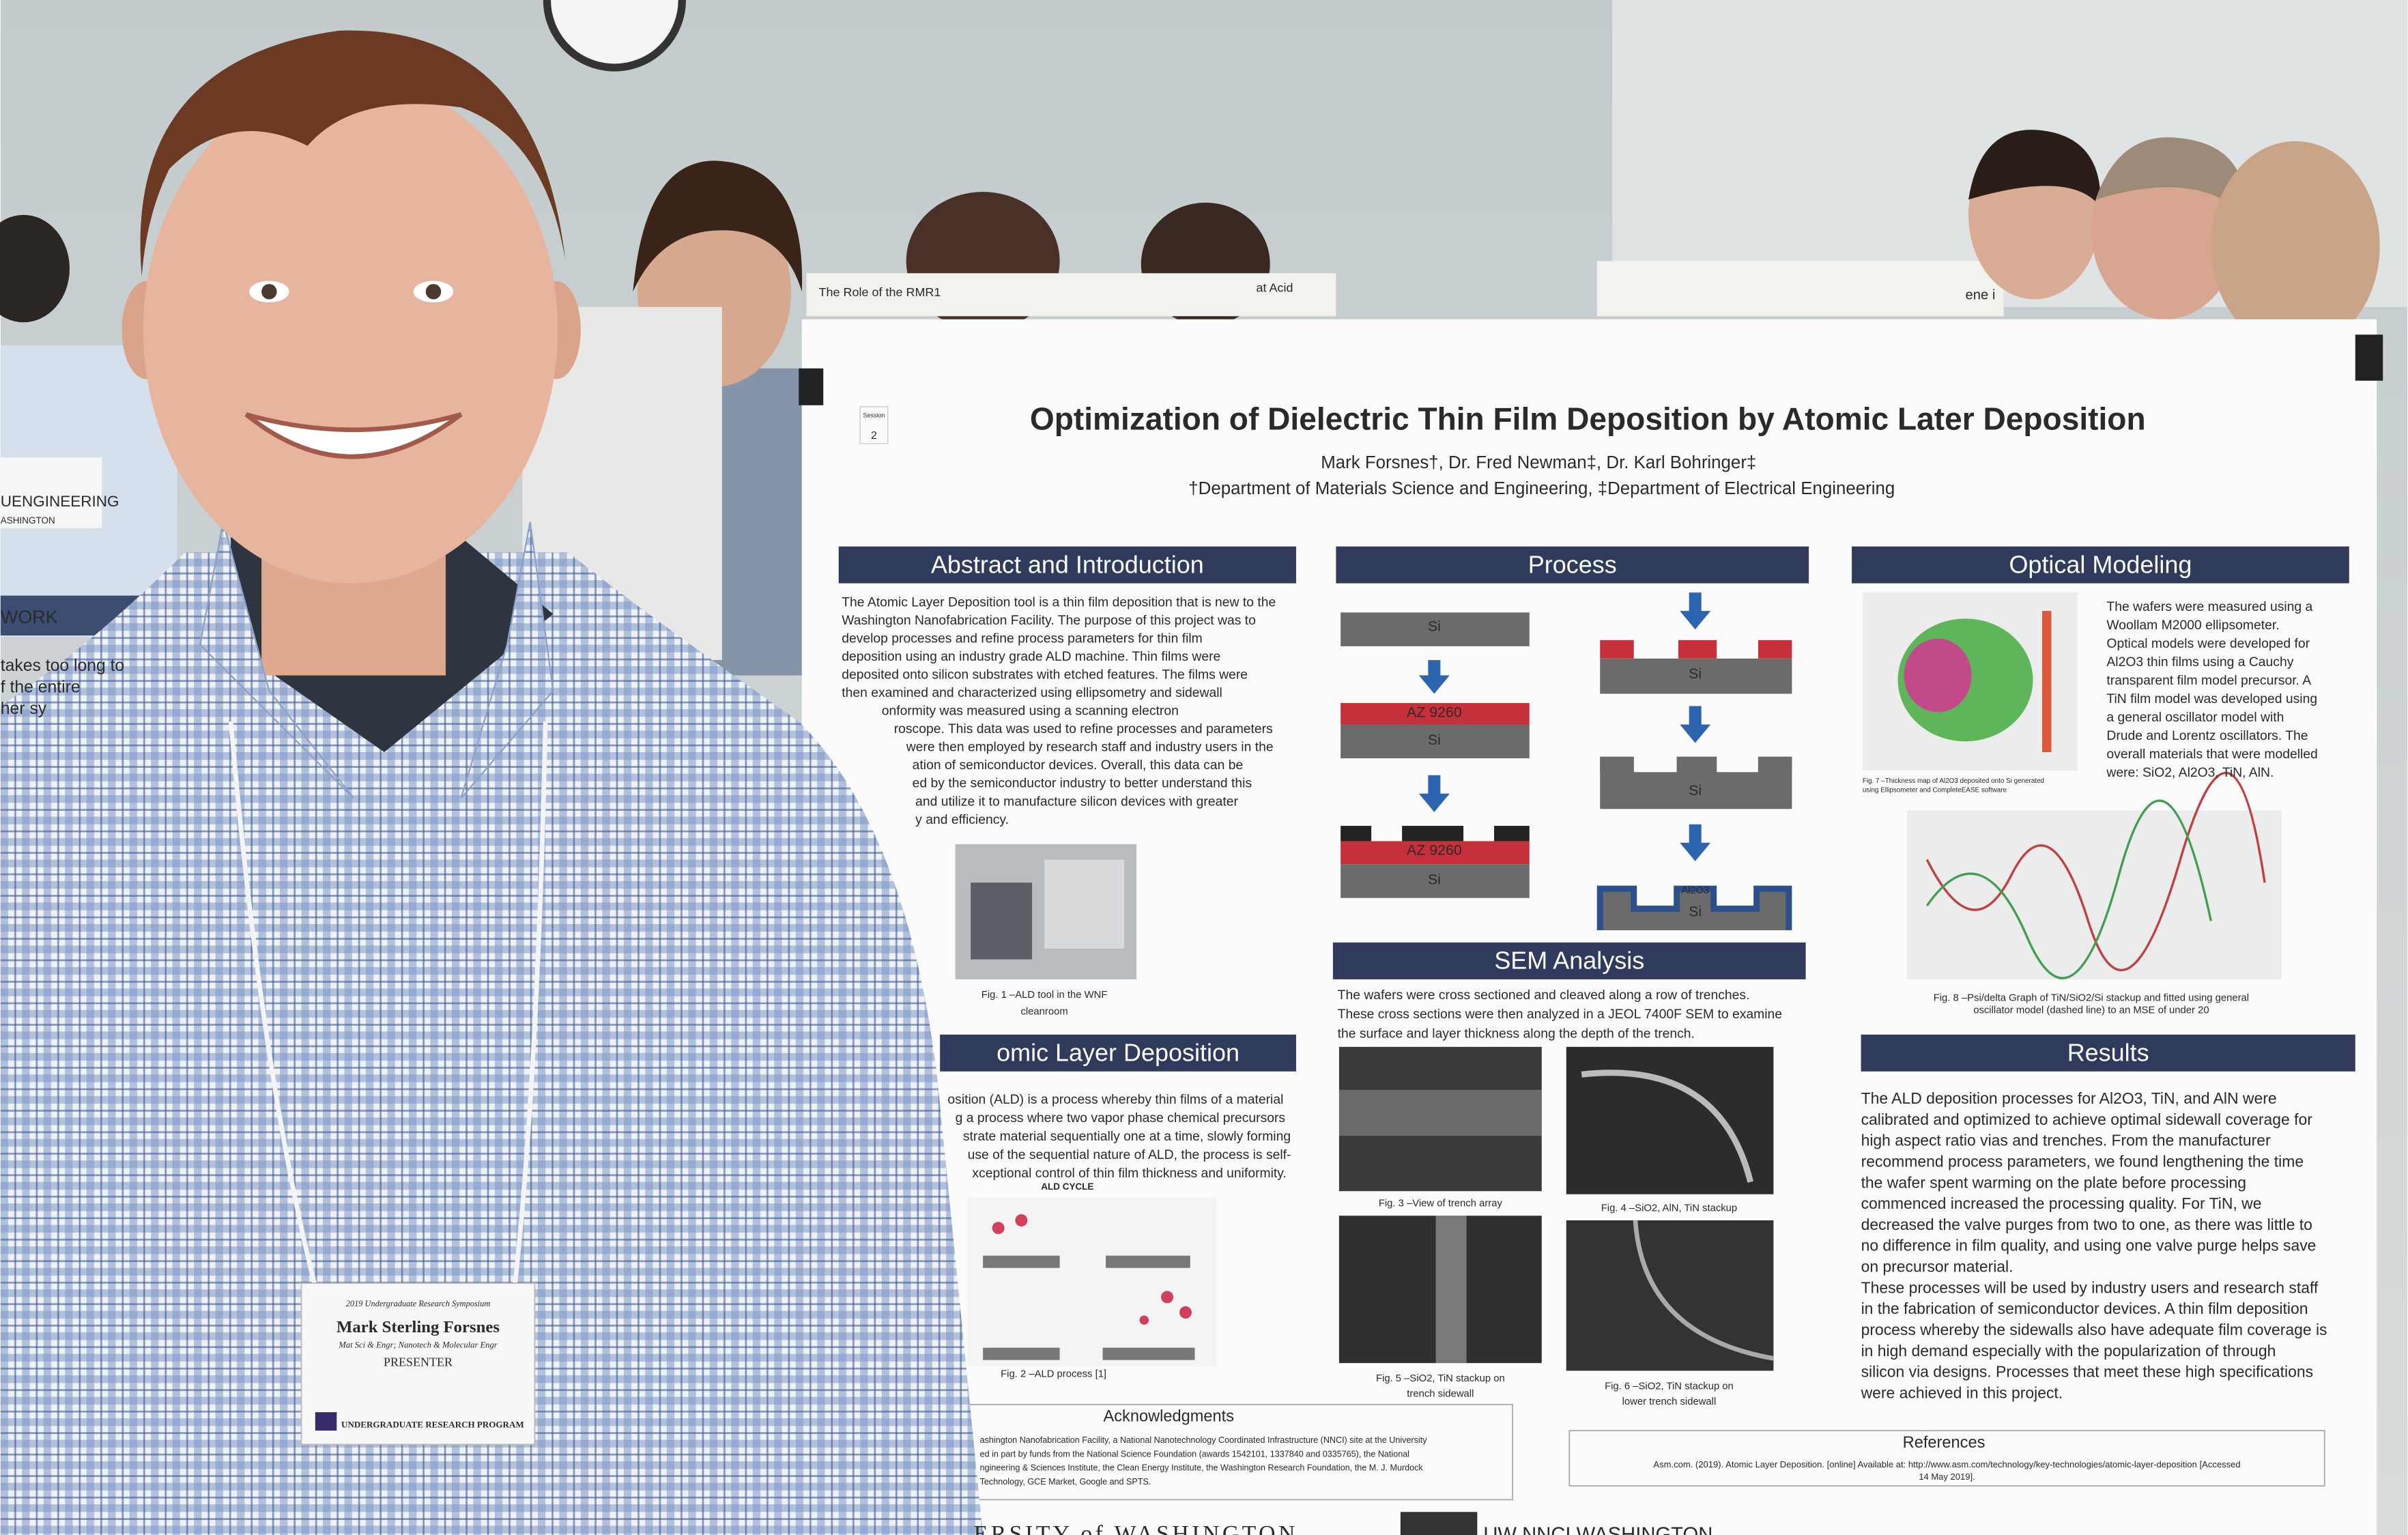 The width and height of the screenshot is (2408, 1535). I want to click on section-heading-small: Acknowledgments, so click(1168, 1417).